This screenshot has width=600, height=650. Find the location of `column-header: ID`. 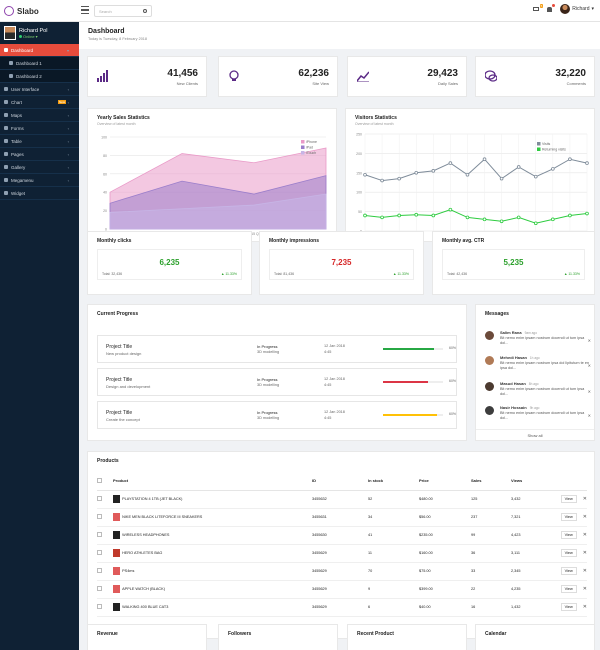

column-header: ID is located at coordinates (340, 481).